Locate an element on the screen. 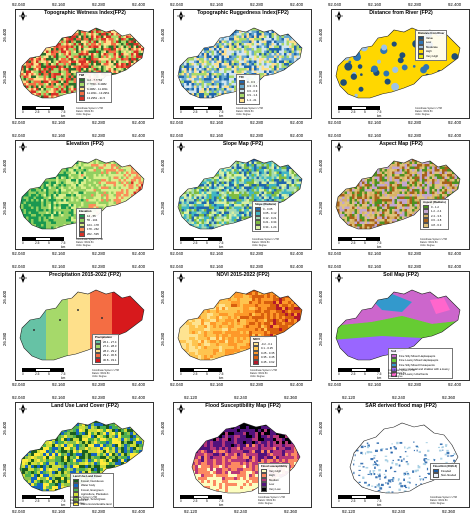  legend-entry: 55 - 104 is located at coordinates (89, 220).